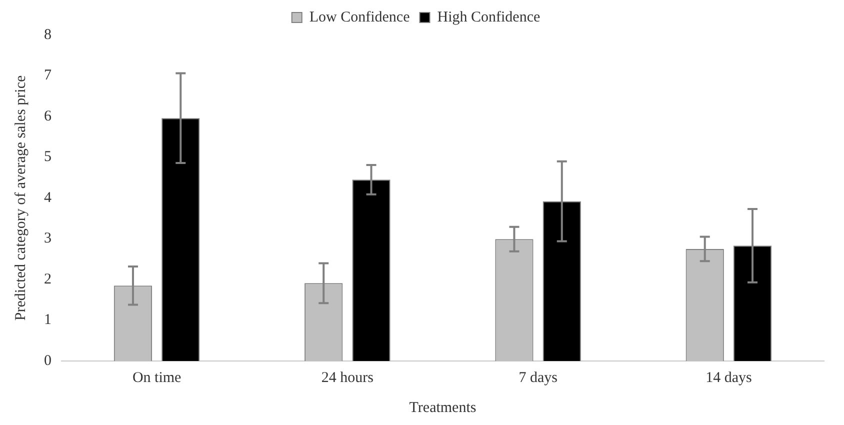  Describe the element at coordinates (48, 238) in the screenshot. I see `y-tick-label: 3` at that location.